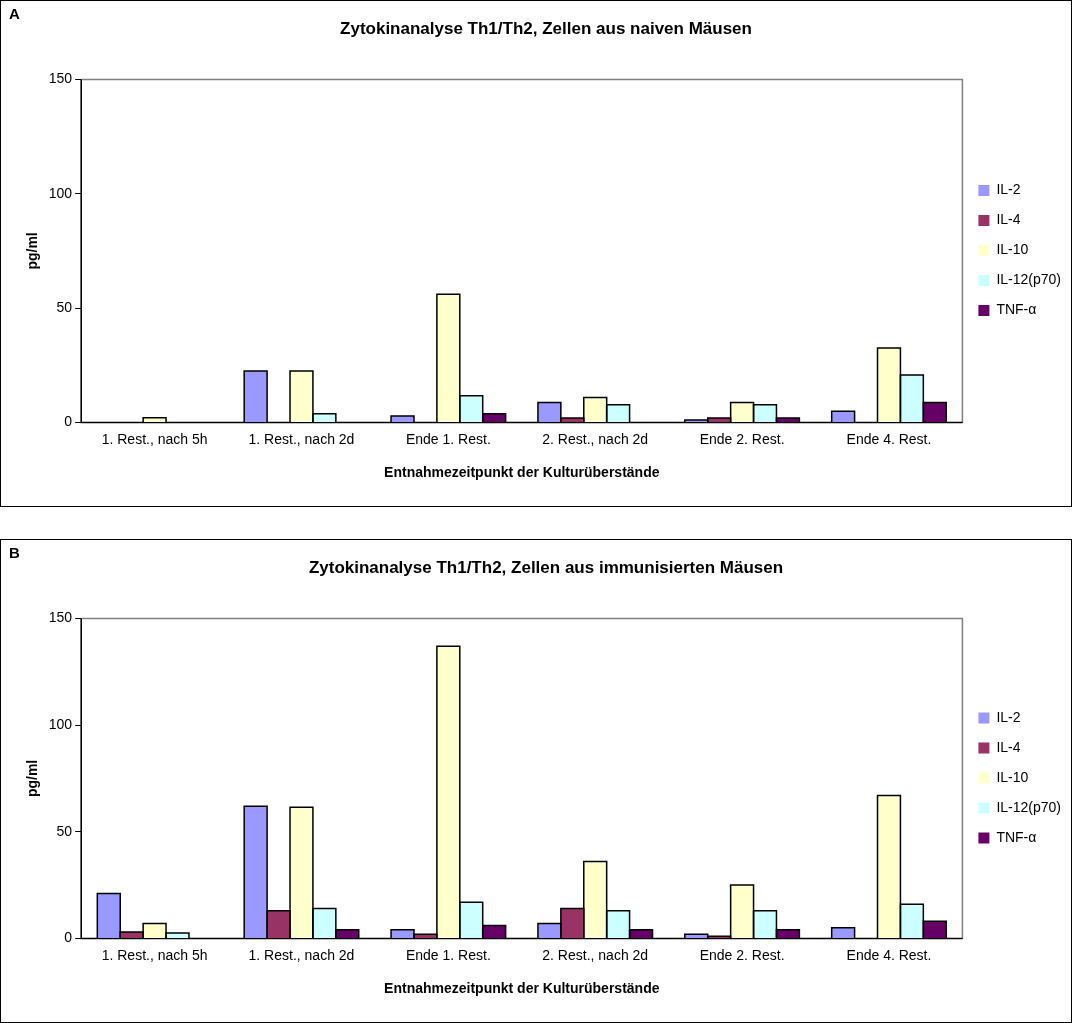 The width and height of the screenshot is (1072, 1023). Describe the element at coordinates (14, 13) in the screenshot. I see `text: A` at that location.